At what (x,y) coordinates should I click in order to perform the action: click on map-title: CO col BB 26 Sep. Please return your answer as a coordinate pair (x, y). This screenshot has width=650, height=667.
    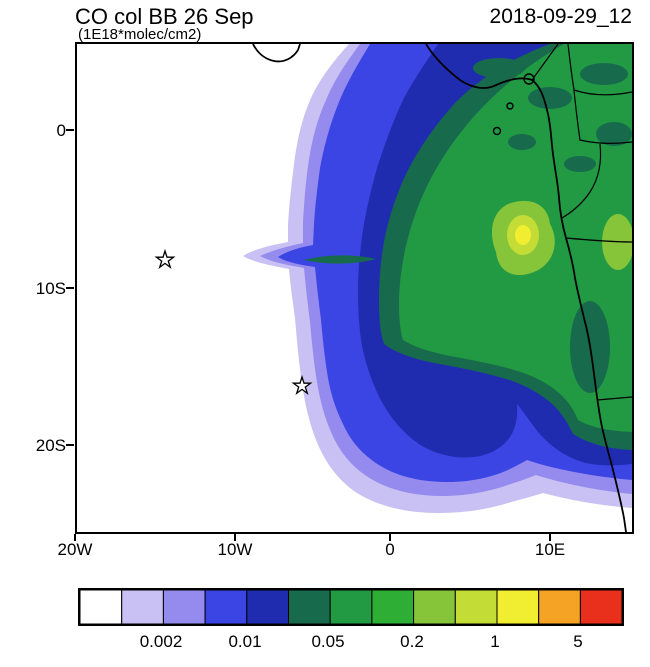
    Looking at the image, I should click on (164, 16).